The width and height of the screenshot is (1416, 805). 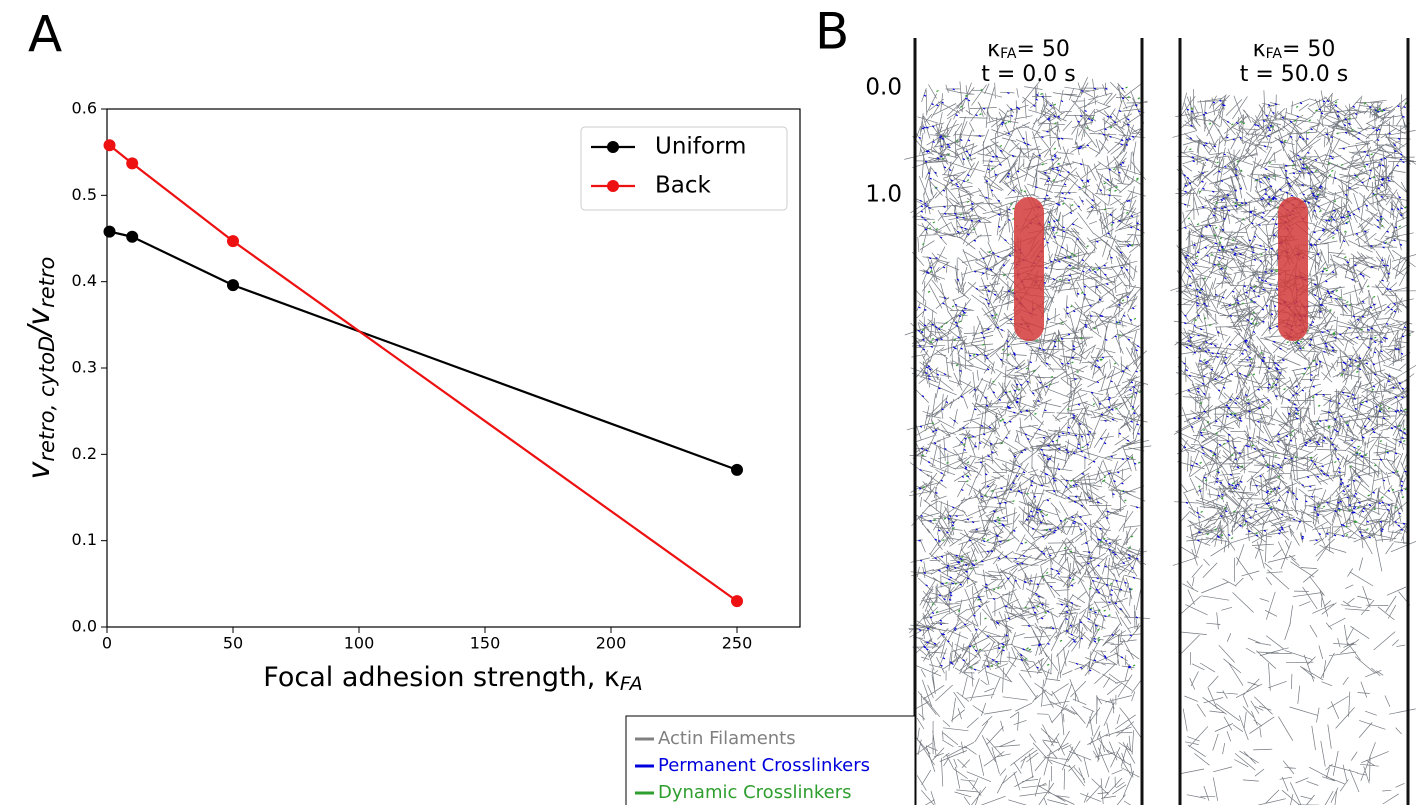 I want to click on y-axis-label: vretro, cytoD/vretro, so click(x=41, y=368).